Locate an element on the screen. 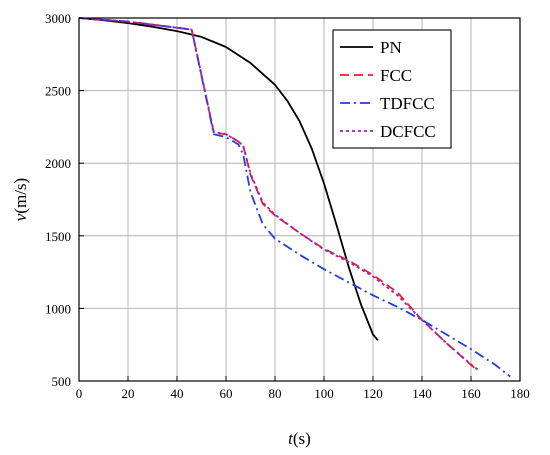  y-axis-label: v(m/s) is located at coordinates (20, 199).